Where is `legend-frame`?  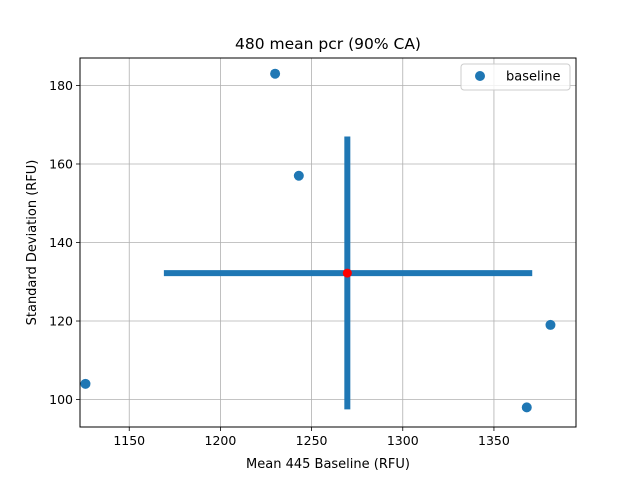 legend-frame is located at coordinates (515, 77).